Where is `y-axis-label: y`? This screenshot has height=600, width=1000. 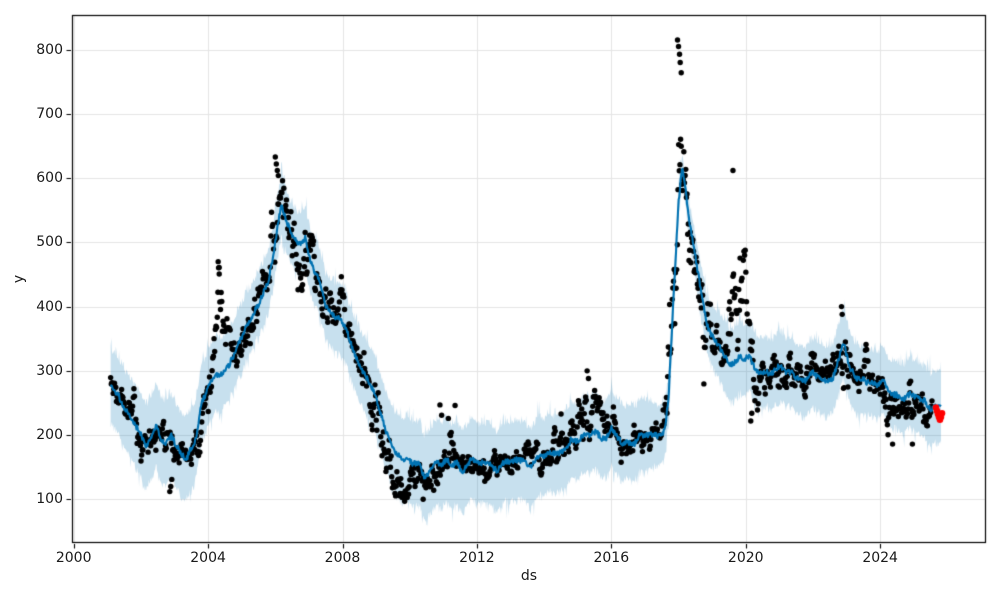
y-axis-label: y is located at coordinates (19, 279).